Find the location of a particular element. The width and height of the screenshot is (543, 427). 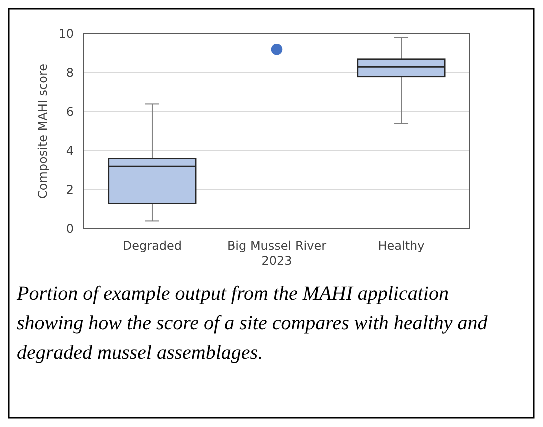

y-tick-label: 0 is located at coordinates (70, 229).